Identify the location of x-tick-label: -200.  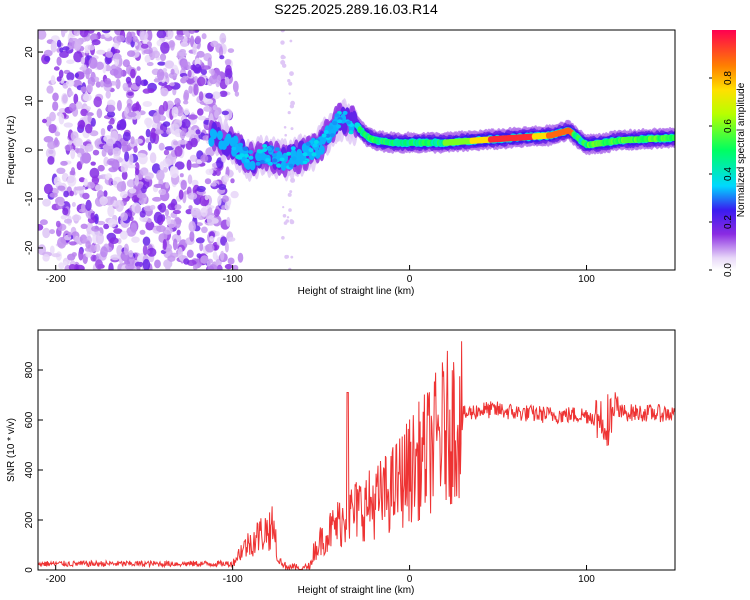
(56, 579).